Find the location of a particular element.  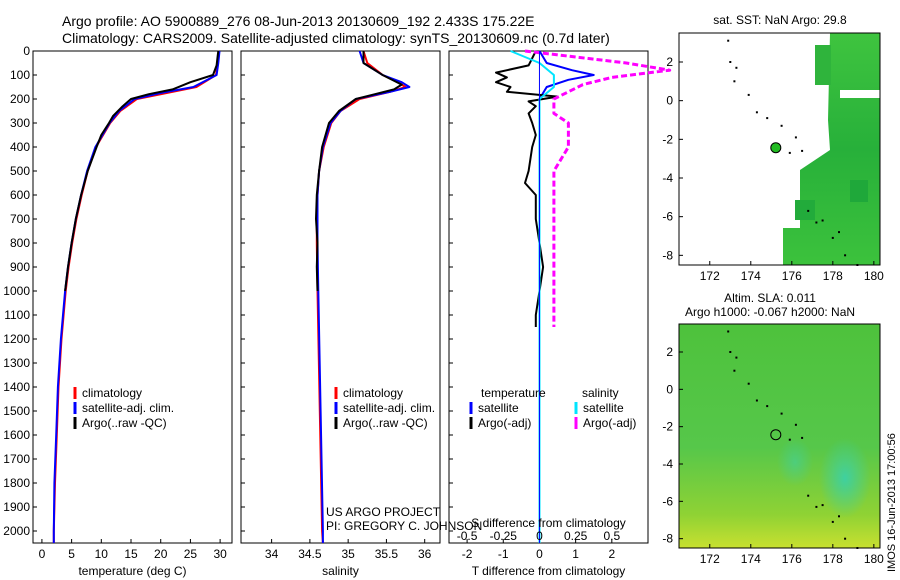

sla-profile-marker is located at coordinates (776, 435).